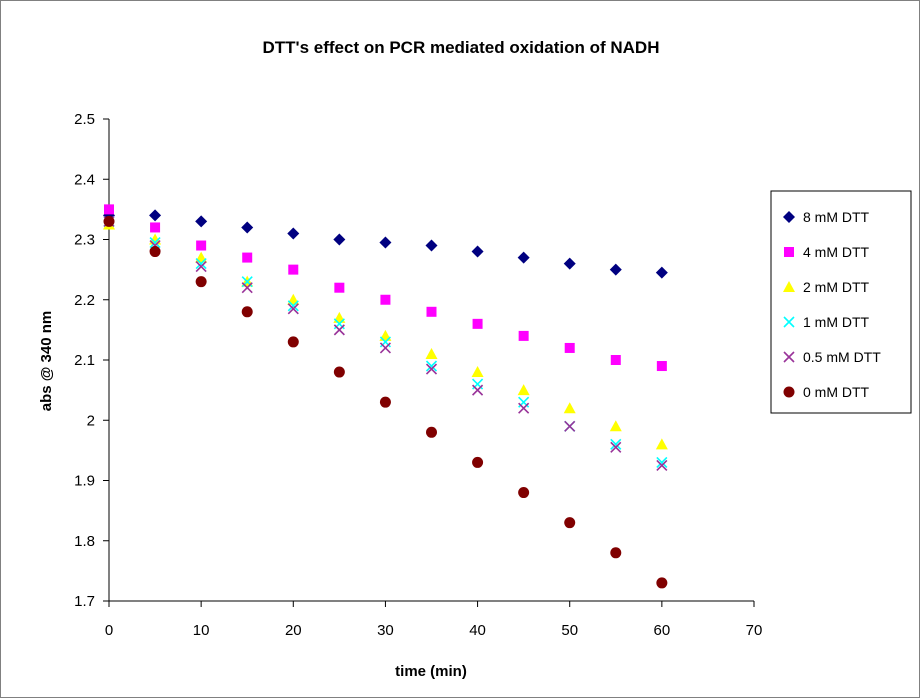  I want to click on legend-item: 8 mM DTT, so click(826, 217).